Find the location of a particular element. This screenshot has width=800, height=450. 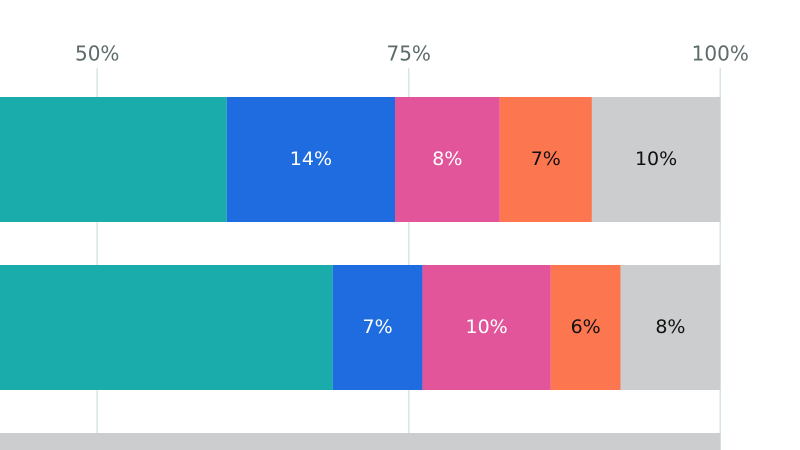

value-label: 6% is located at coordinates (586, 327).